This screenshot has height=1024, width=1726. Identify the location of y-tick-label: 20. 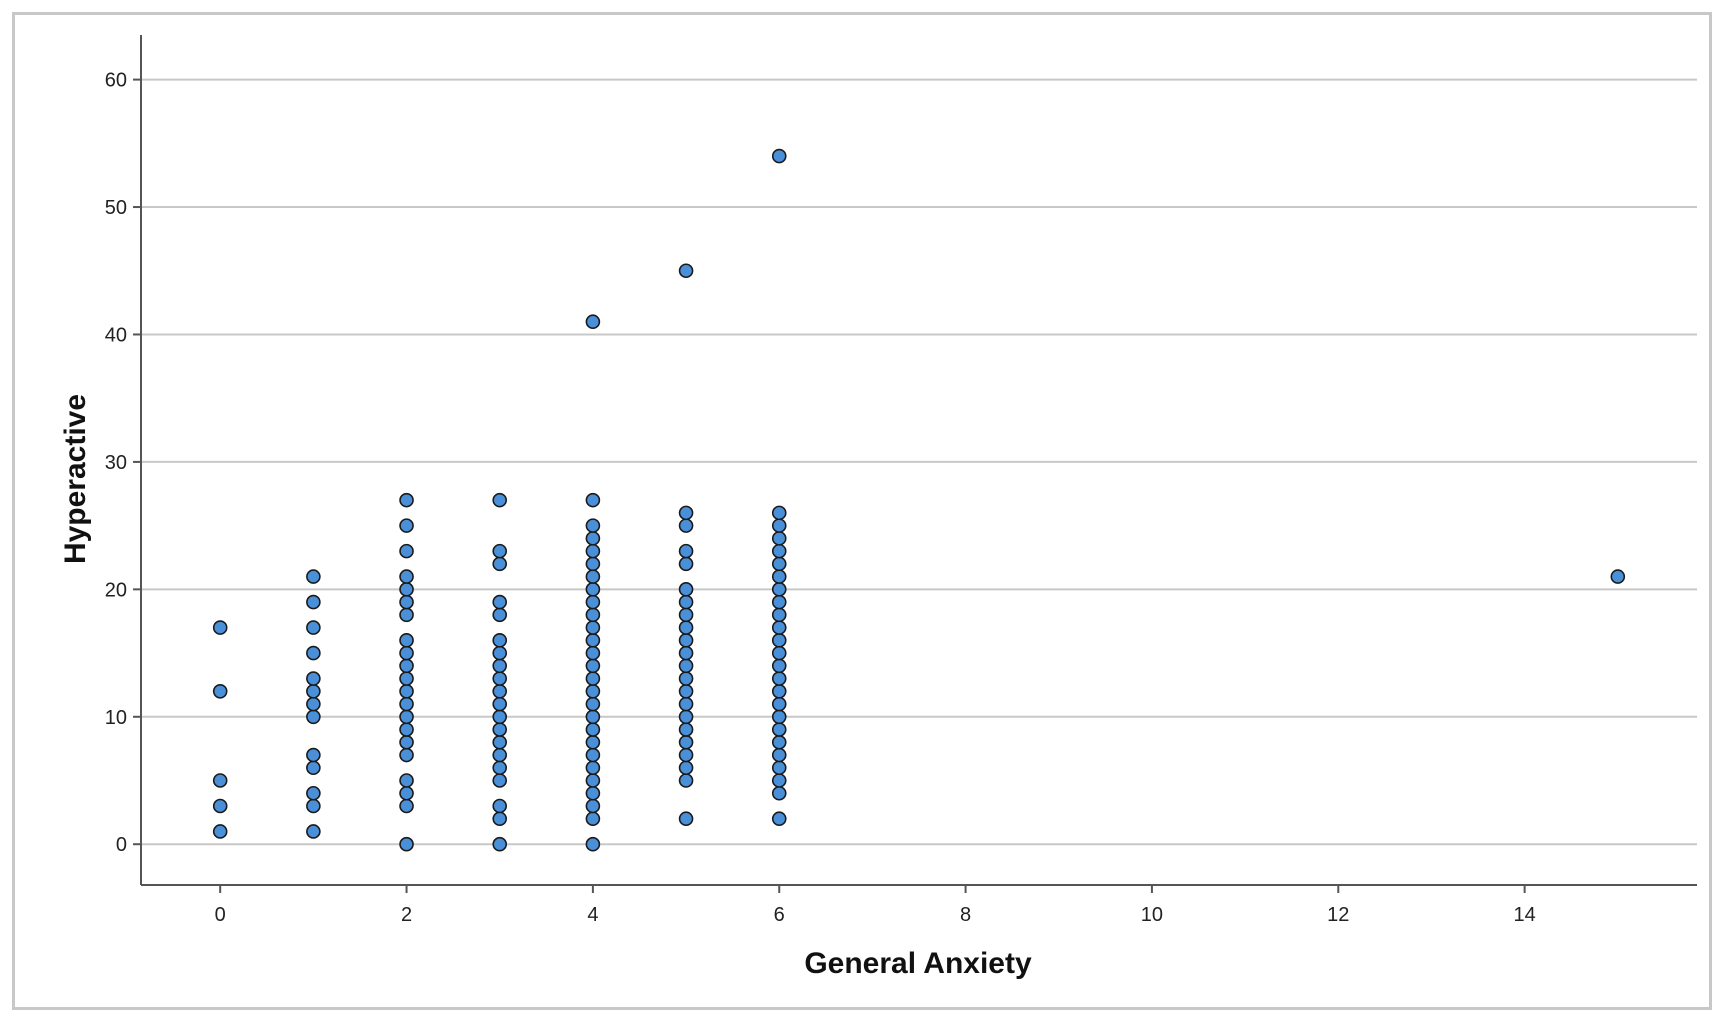
(116, 590).